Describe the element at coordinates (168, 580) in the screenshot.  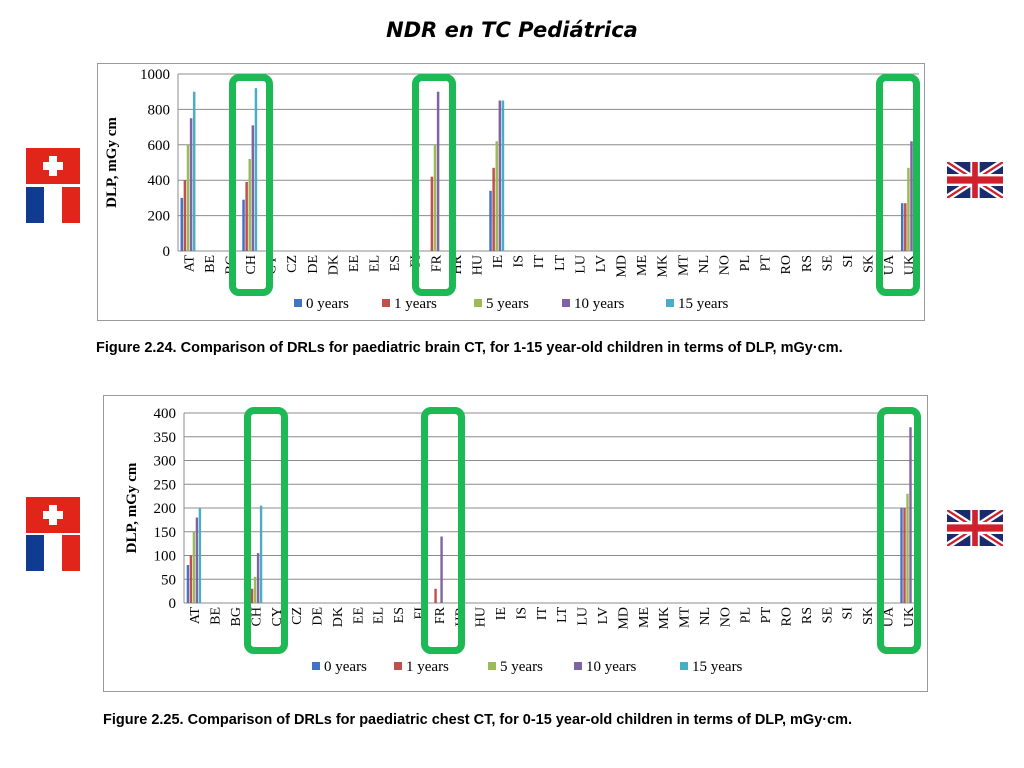
I see `y-tick-label: 50` at that location.